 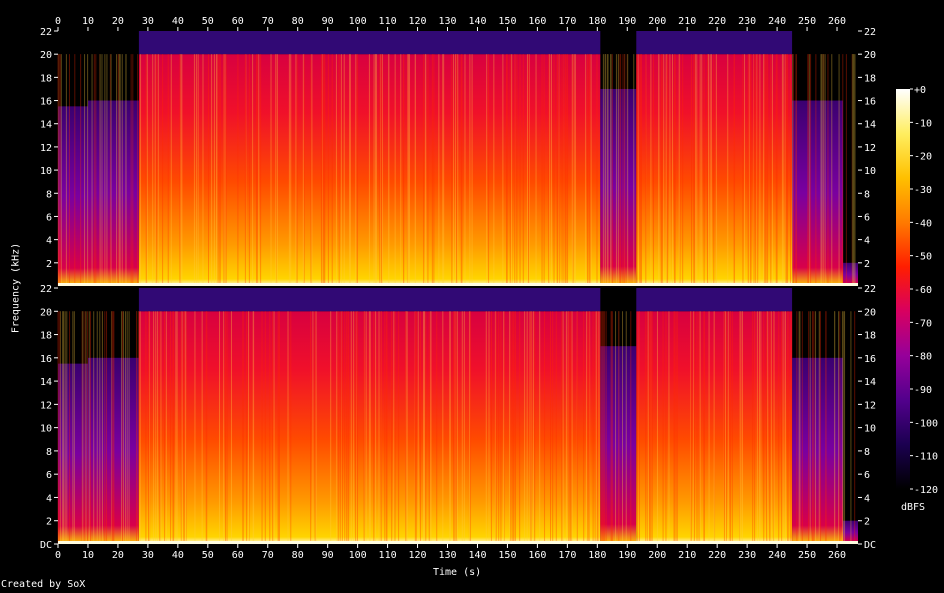 I want to click on x-tick-label-top: 210, so click(x=687, y=21).